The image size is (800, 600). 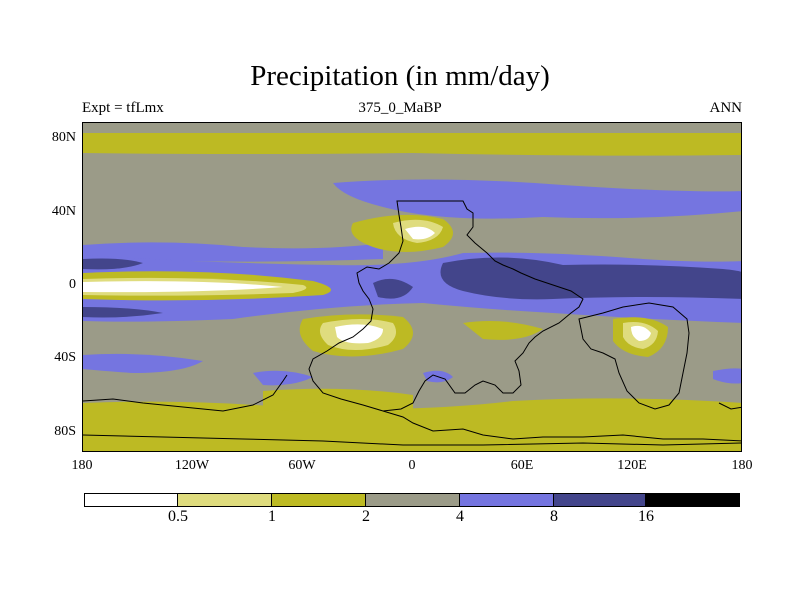 I want to click on y-label-40s: 40S, so click(x=65, y=357).